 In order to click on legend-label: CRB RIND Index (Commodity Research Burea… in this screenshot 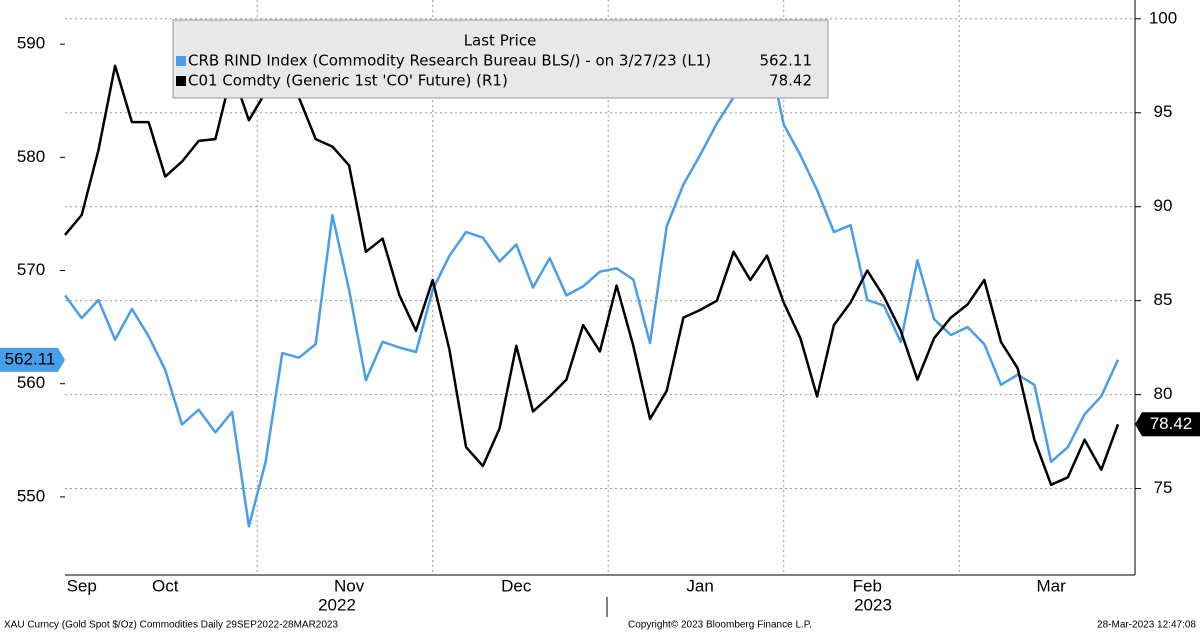, I will do `click(449, 61)`.